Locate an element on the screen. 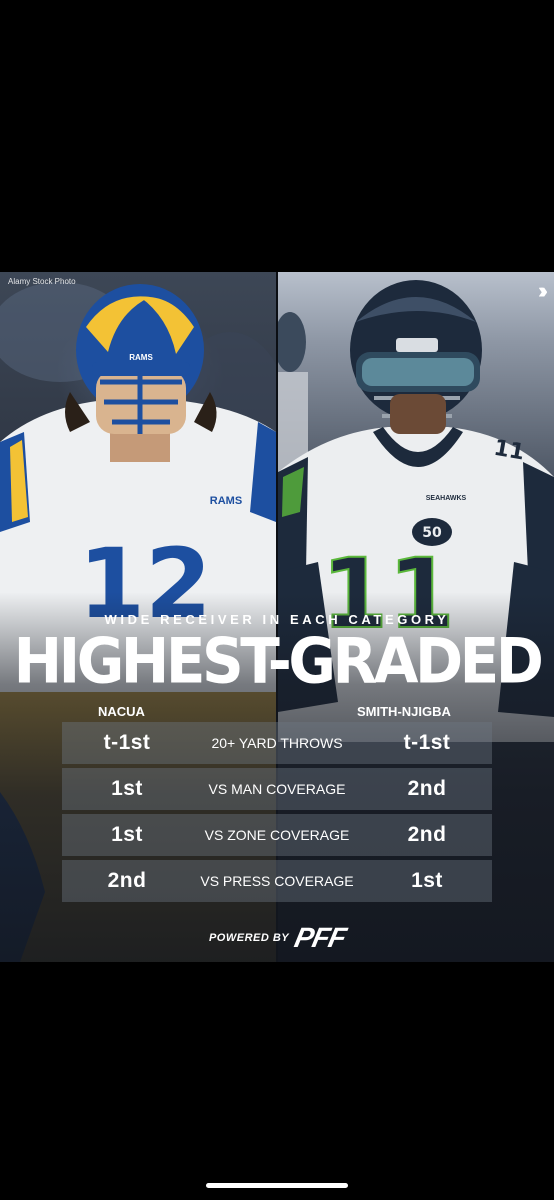  headline: HIGHEST-GRADED is located at coordinates (278, 661).